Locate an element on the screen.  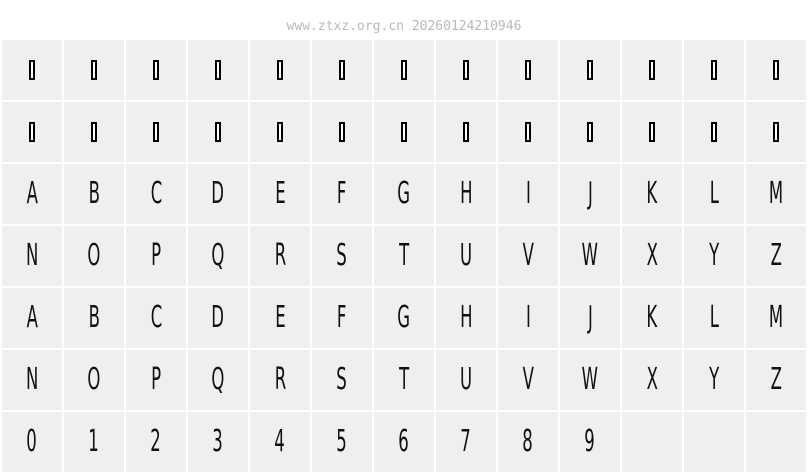
glyph-cell: 7 is located at coordinates (466, 442).